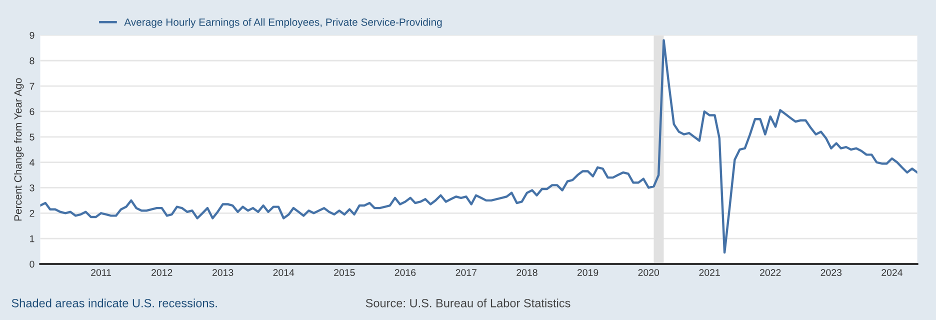 The height and width of the screenshot is (320, 936). What do you see at coordinates (32, 137) in the screenshot?
I see `y-tick-label: 5` at bounding box center [32, 137].